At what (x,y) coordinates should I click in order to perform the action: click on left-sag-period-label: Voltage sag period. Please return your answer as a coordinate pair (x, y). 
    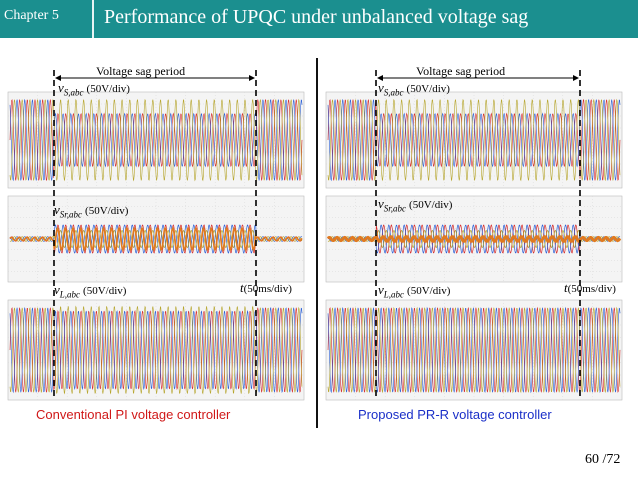
    Looking at the image, I should click on (141, 71).